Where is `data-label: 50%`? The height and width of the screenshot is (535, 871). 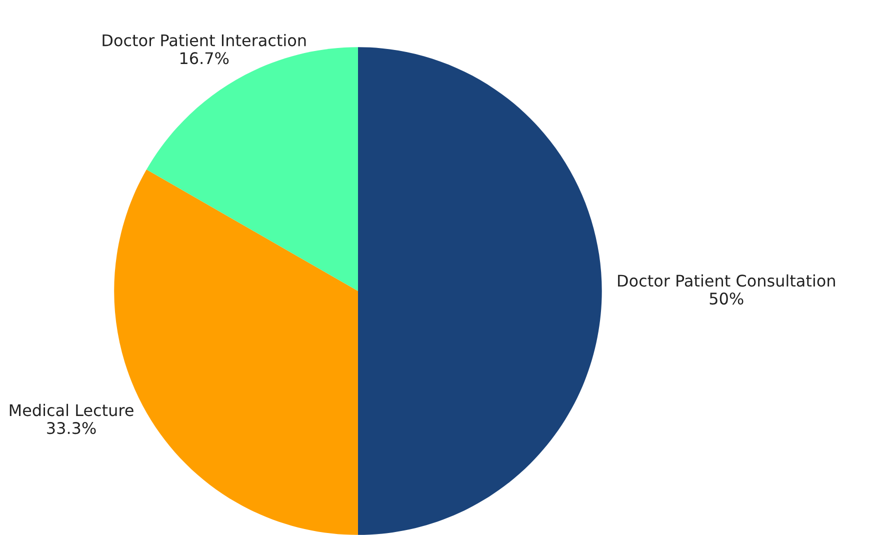 data-label: 50% is located at coordinates (727, 298).